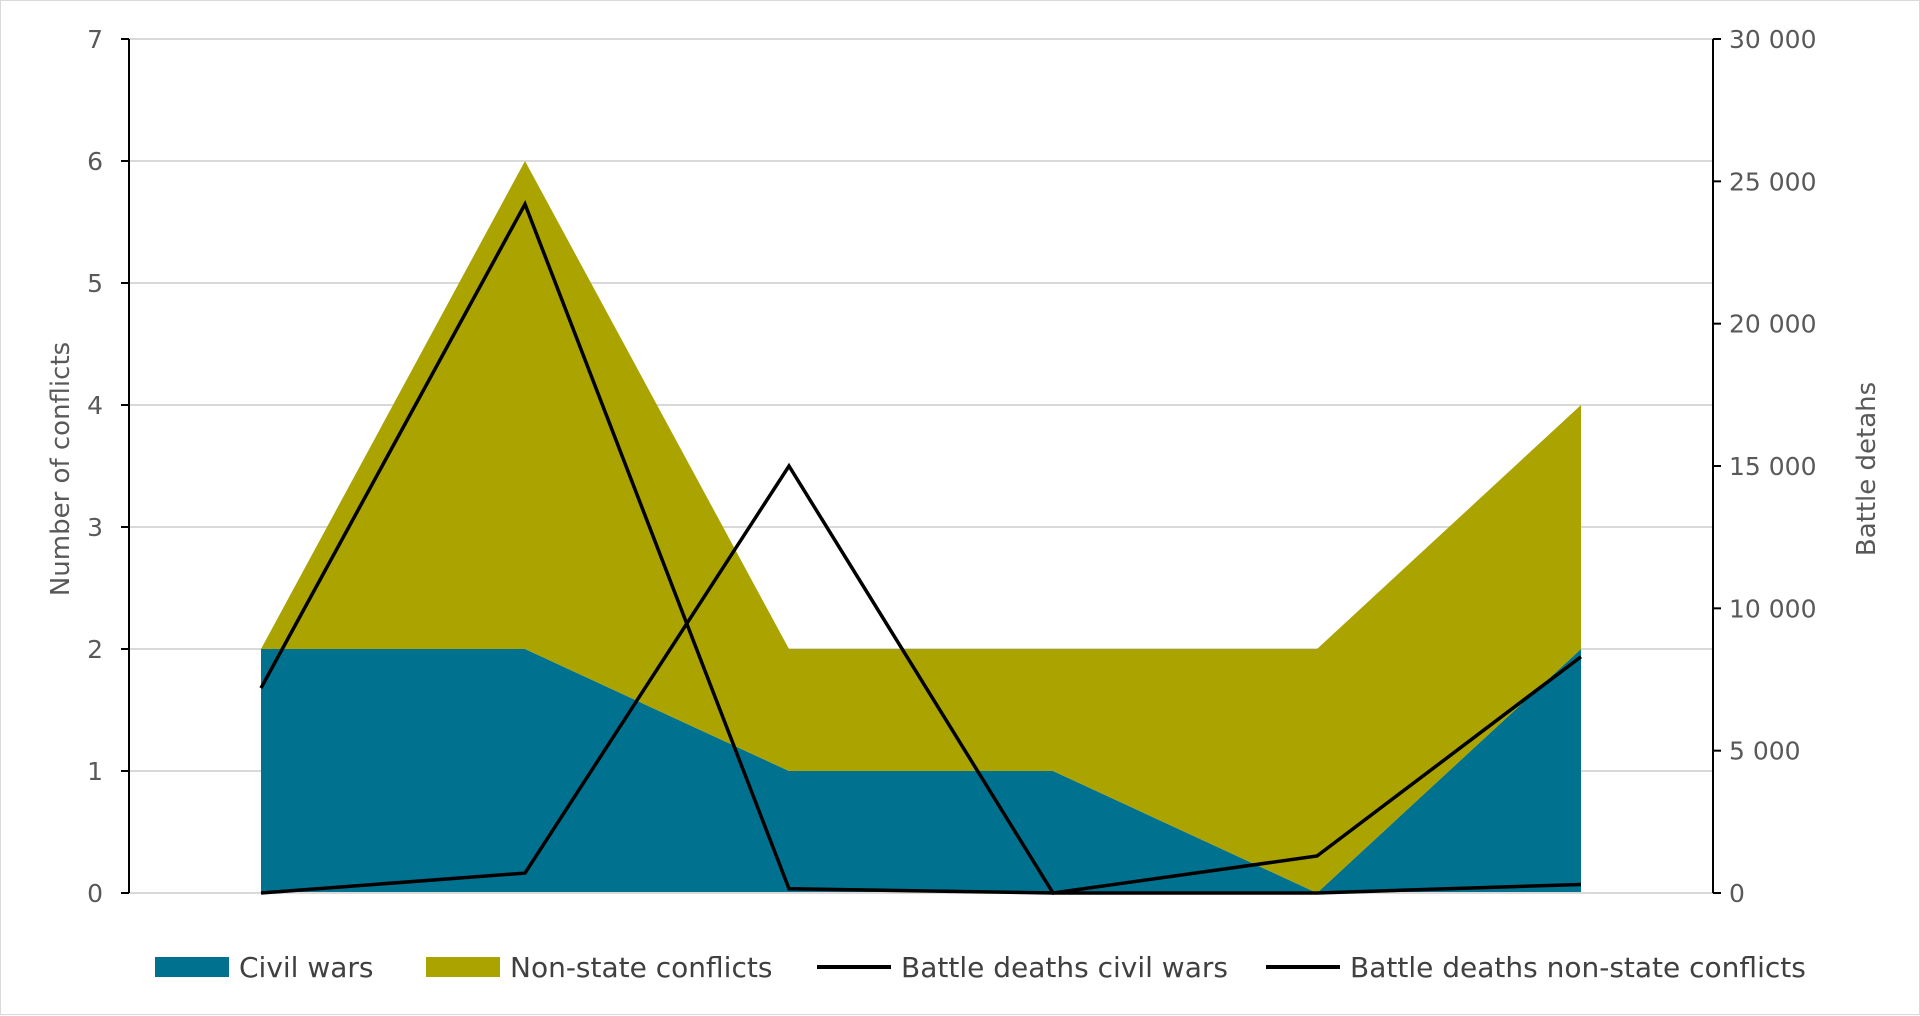 This screenshot has width=1920, height=1016. I want to click on right-axis-title: Battle detahs, so click(1867, 469).